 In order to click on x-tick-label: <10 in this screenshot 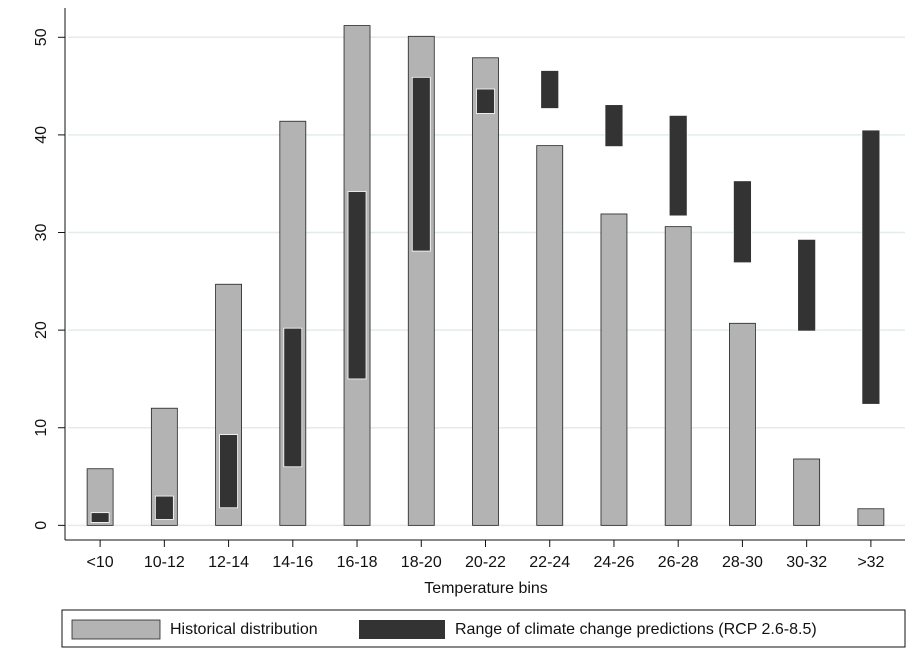, I will do `click(100, 562)`.